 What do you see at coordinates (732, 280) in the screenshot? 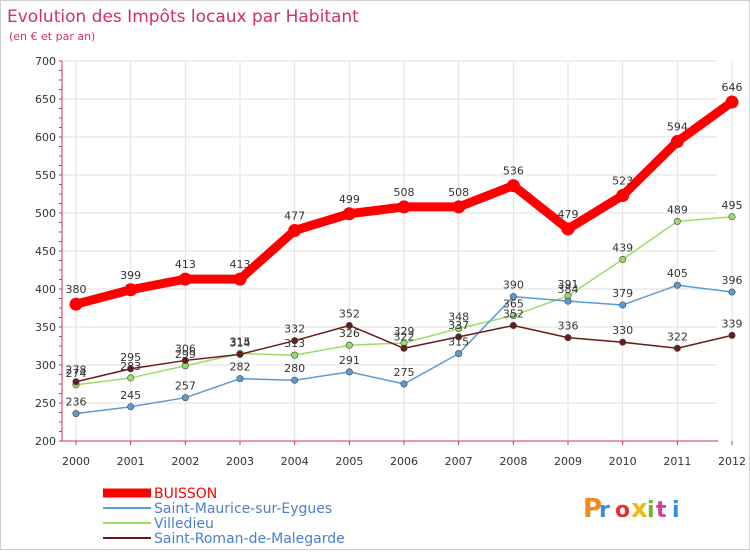
I see `data-label: 396` at bounding box center [732, 280].